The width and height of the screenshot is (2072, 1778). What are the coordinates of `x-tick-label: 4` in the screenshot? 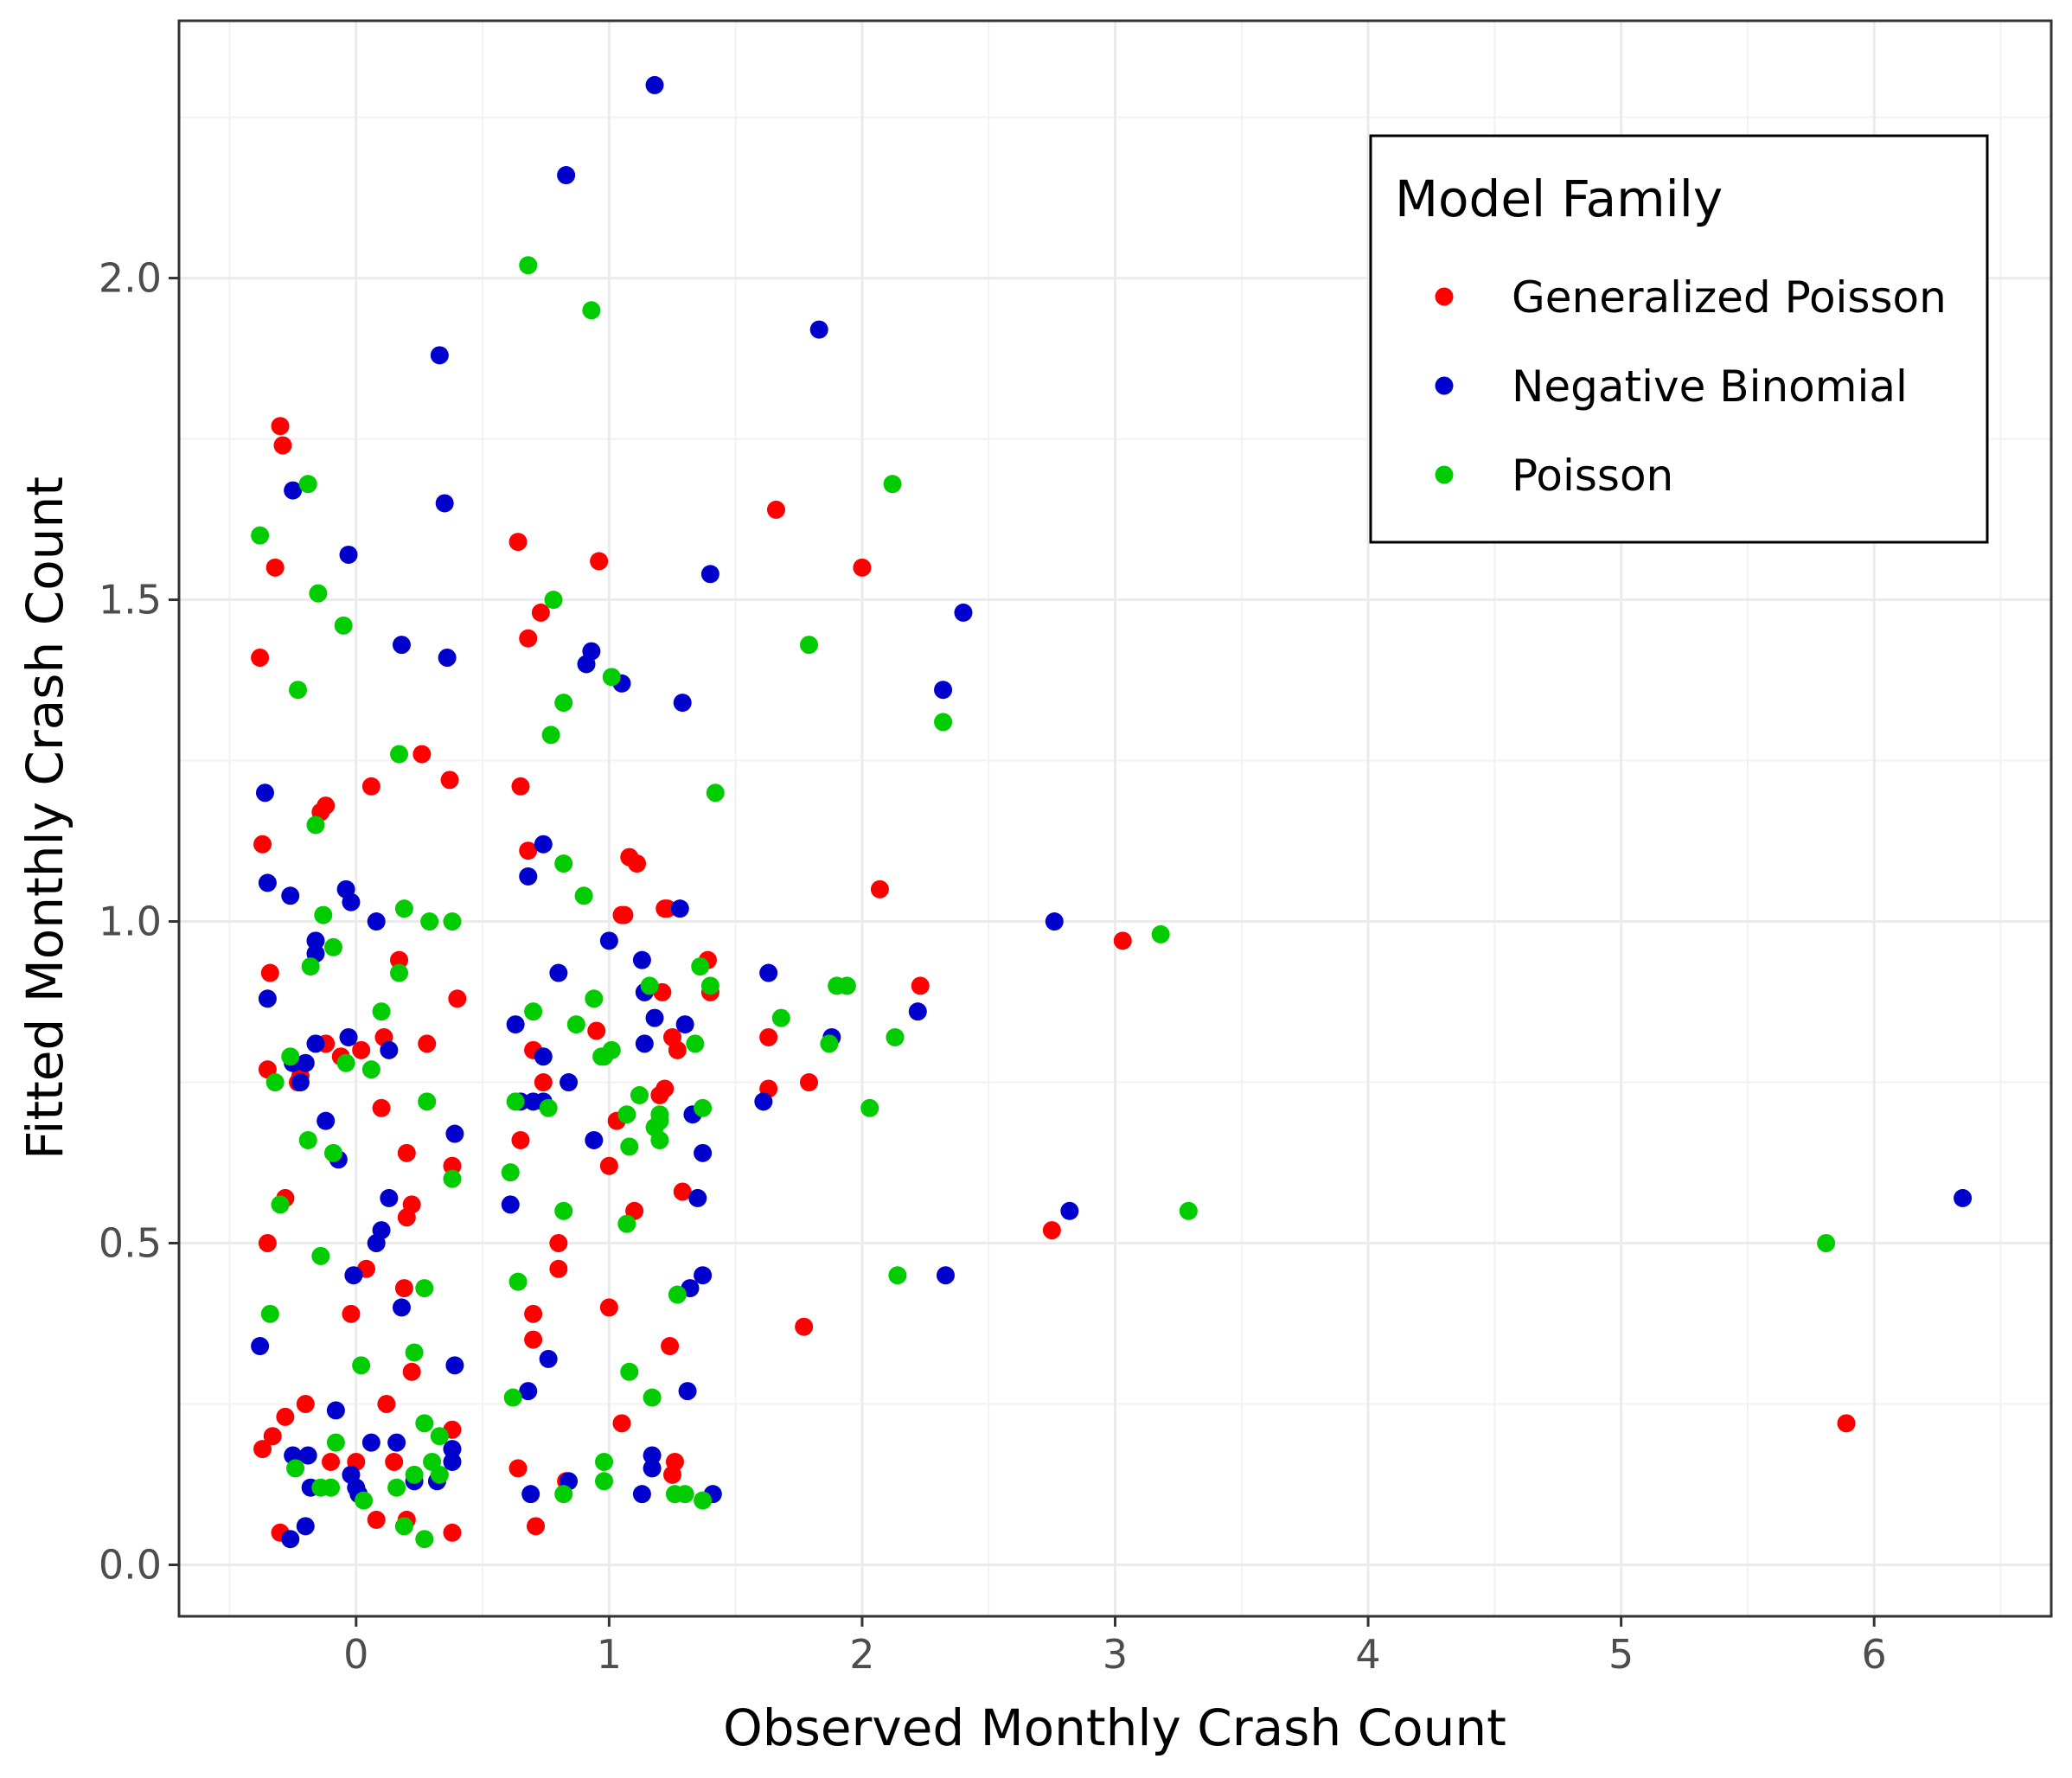 It's located at (1367, 1654).